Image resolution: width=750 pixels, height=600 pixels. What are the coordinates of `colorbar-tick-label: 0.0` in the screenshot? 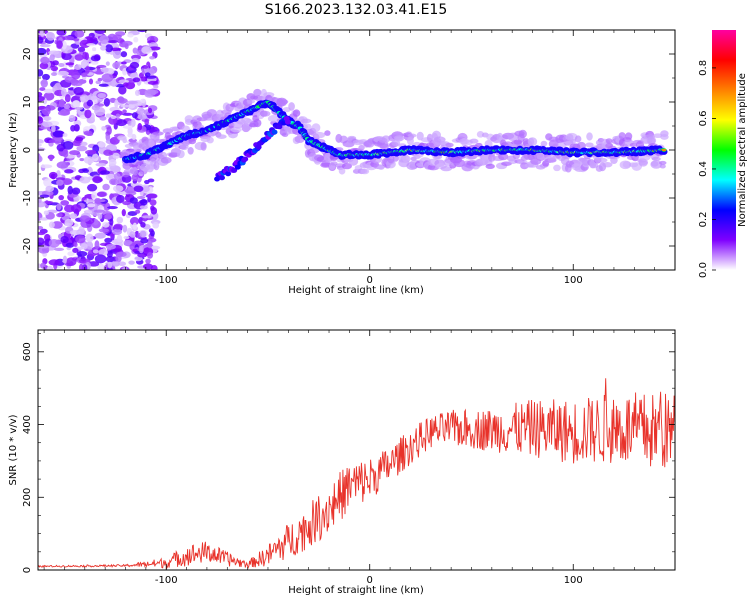 It's located at (703, 270).